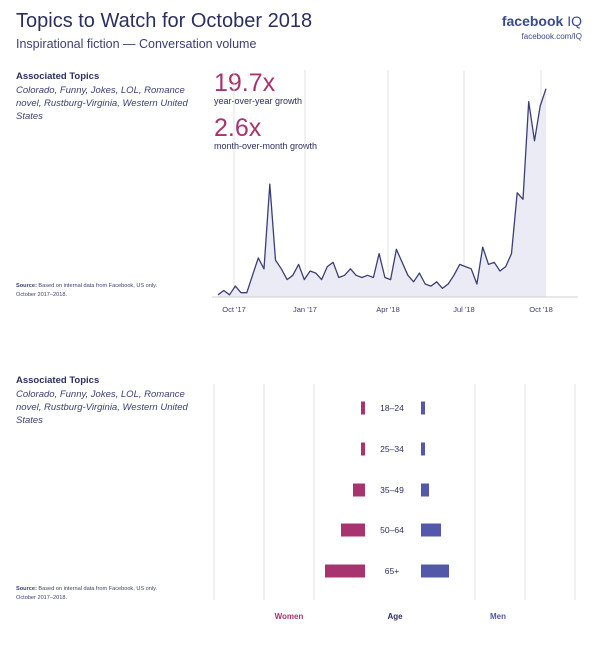 The image size is (600, 652). What do you see at coordinates (238, 128) in the screenshot?
I see `mom-growth-value: 2.6x` at bounding box center [238, 128].